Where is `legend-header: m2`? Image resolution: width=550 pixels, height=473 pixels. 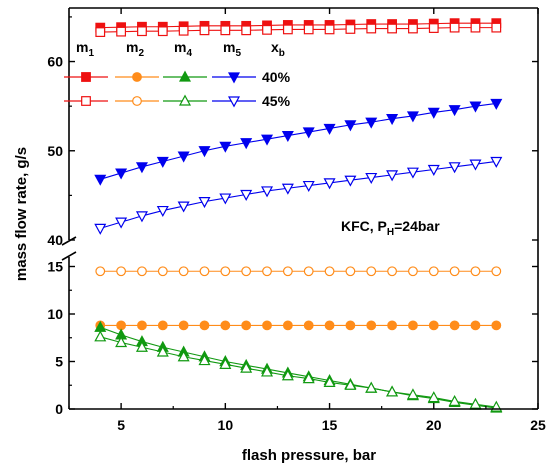
legend-header: m2 is located at coordinates (135, 49).